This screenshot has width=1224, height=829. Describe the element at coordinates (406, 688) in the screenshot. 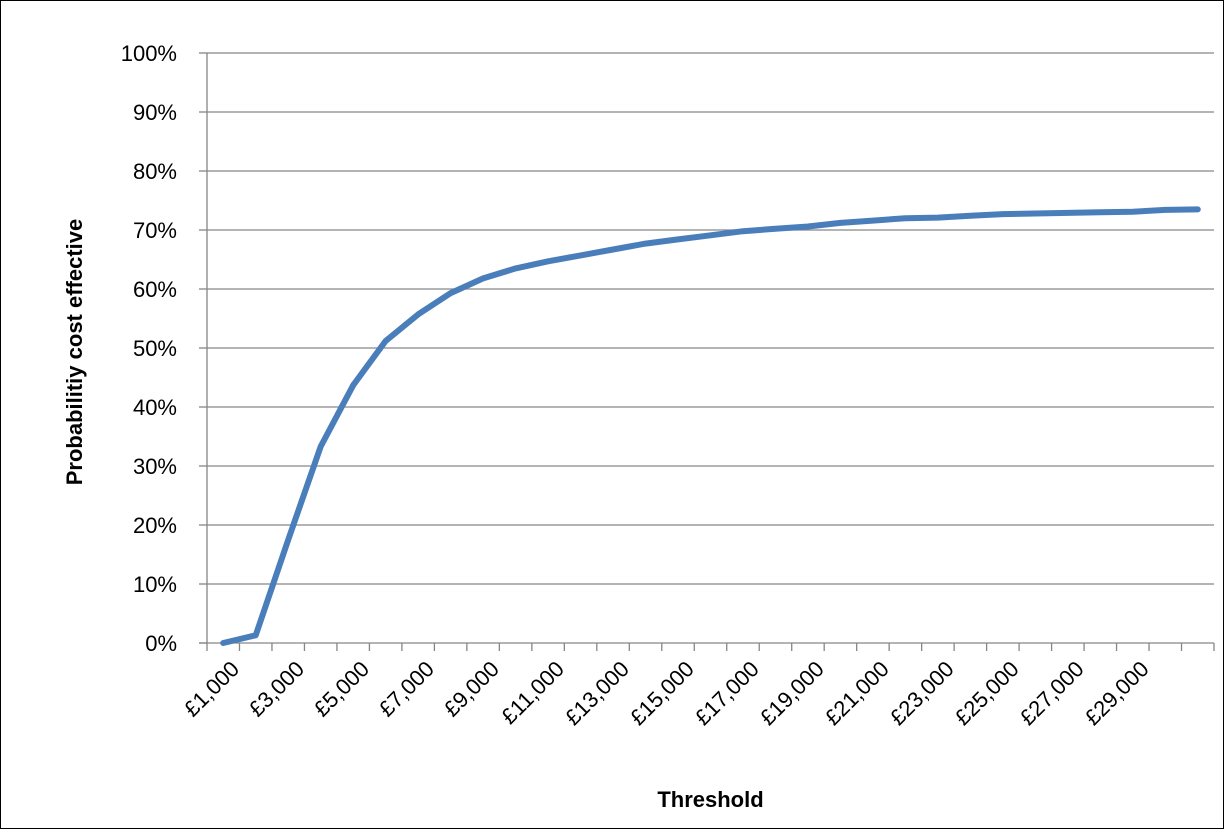

I see `x-tick-label: £7,000` at that location.